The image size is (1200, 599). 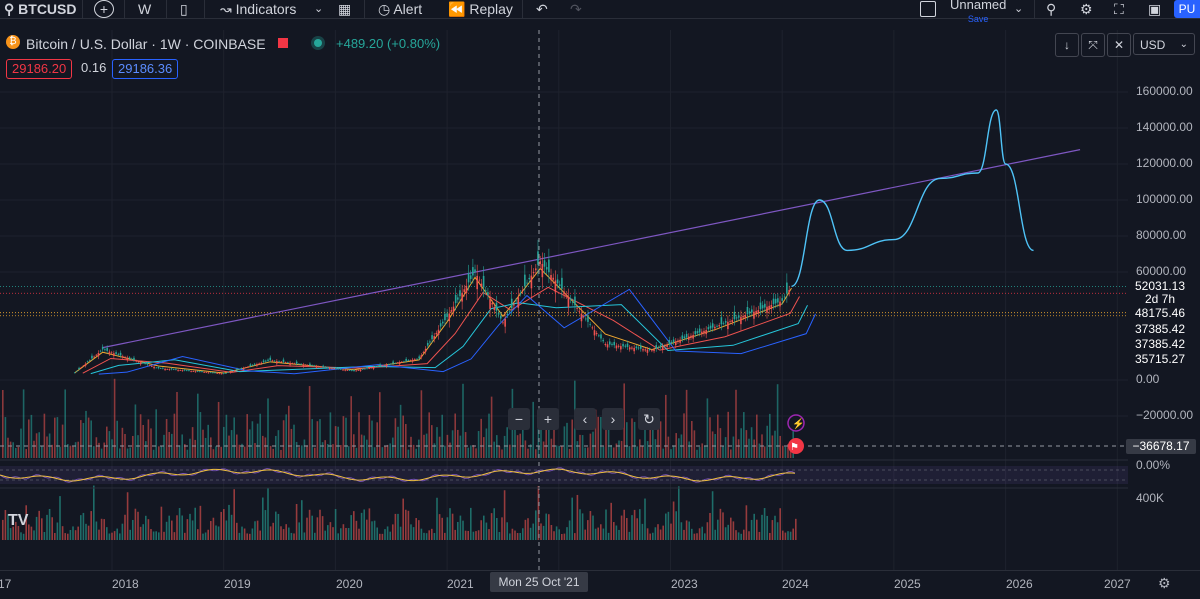 What do you see at coordinates (1164, 44) in the screenshot?
I see `currency-select: USD ⌄` at bounding box center [1164, 44].